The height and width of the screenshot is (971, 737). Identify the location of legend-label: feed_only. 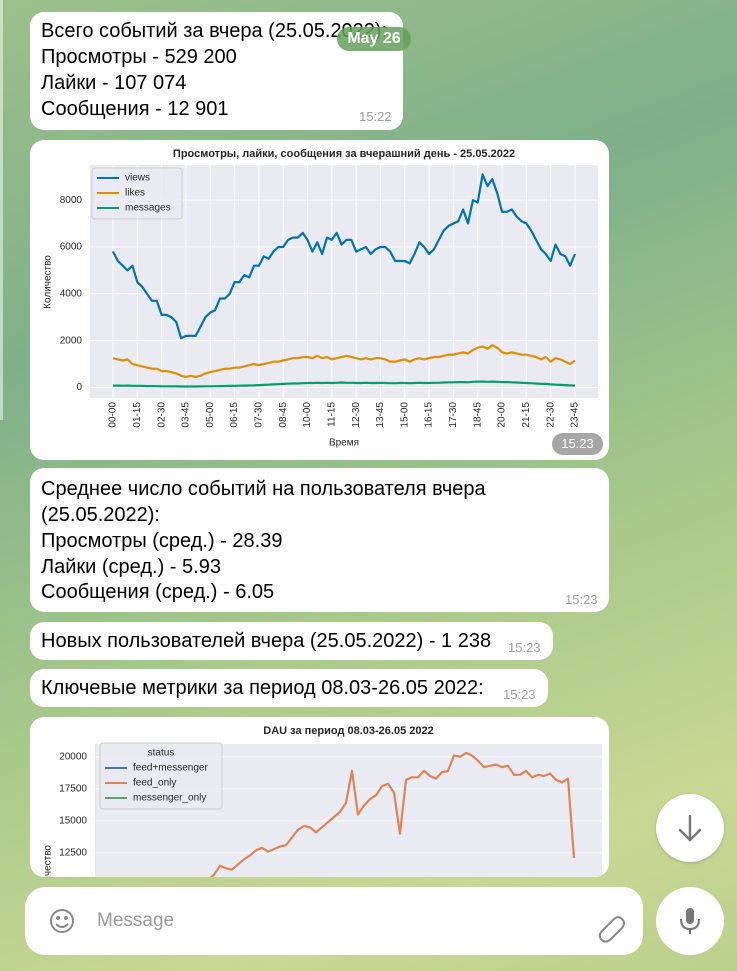
(154, 783).